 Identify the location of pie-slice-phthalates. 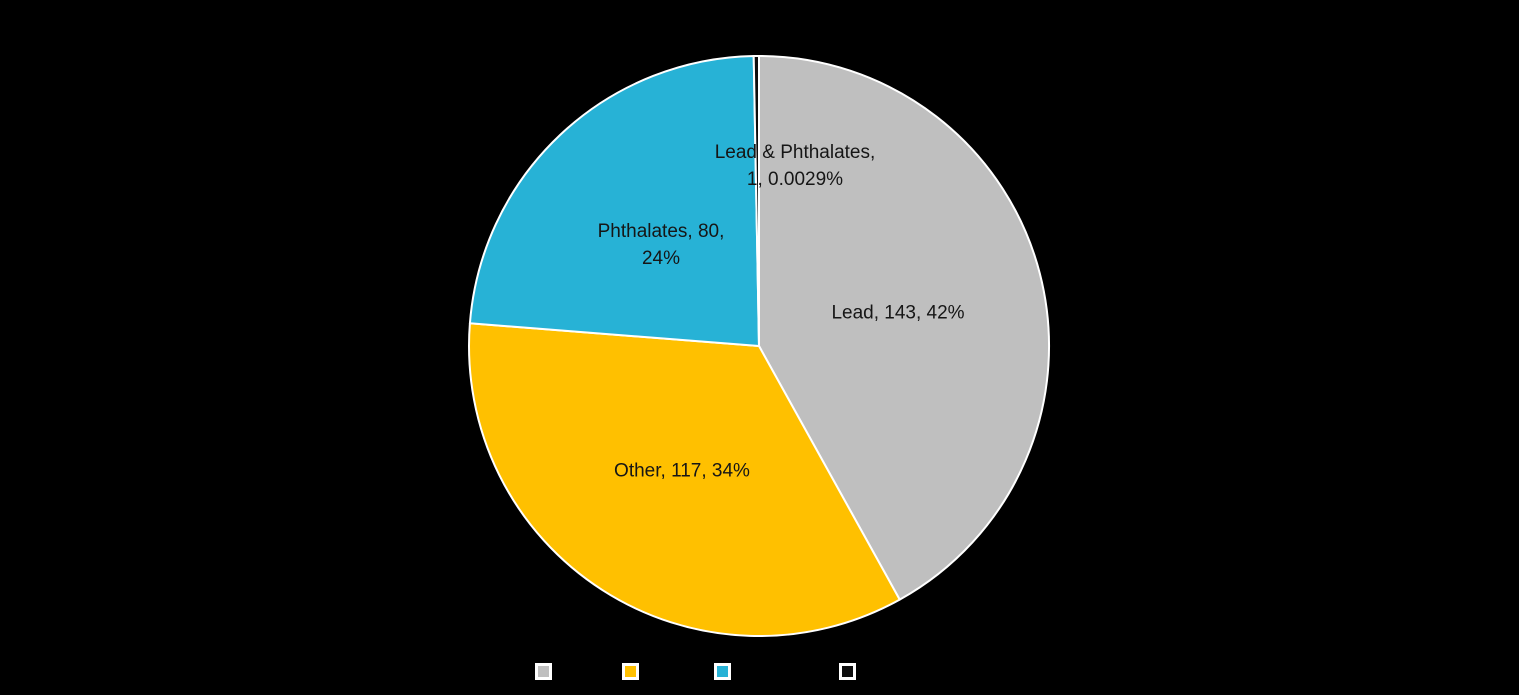
(614, 201).